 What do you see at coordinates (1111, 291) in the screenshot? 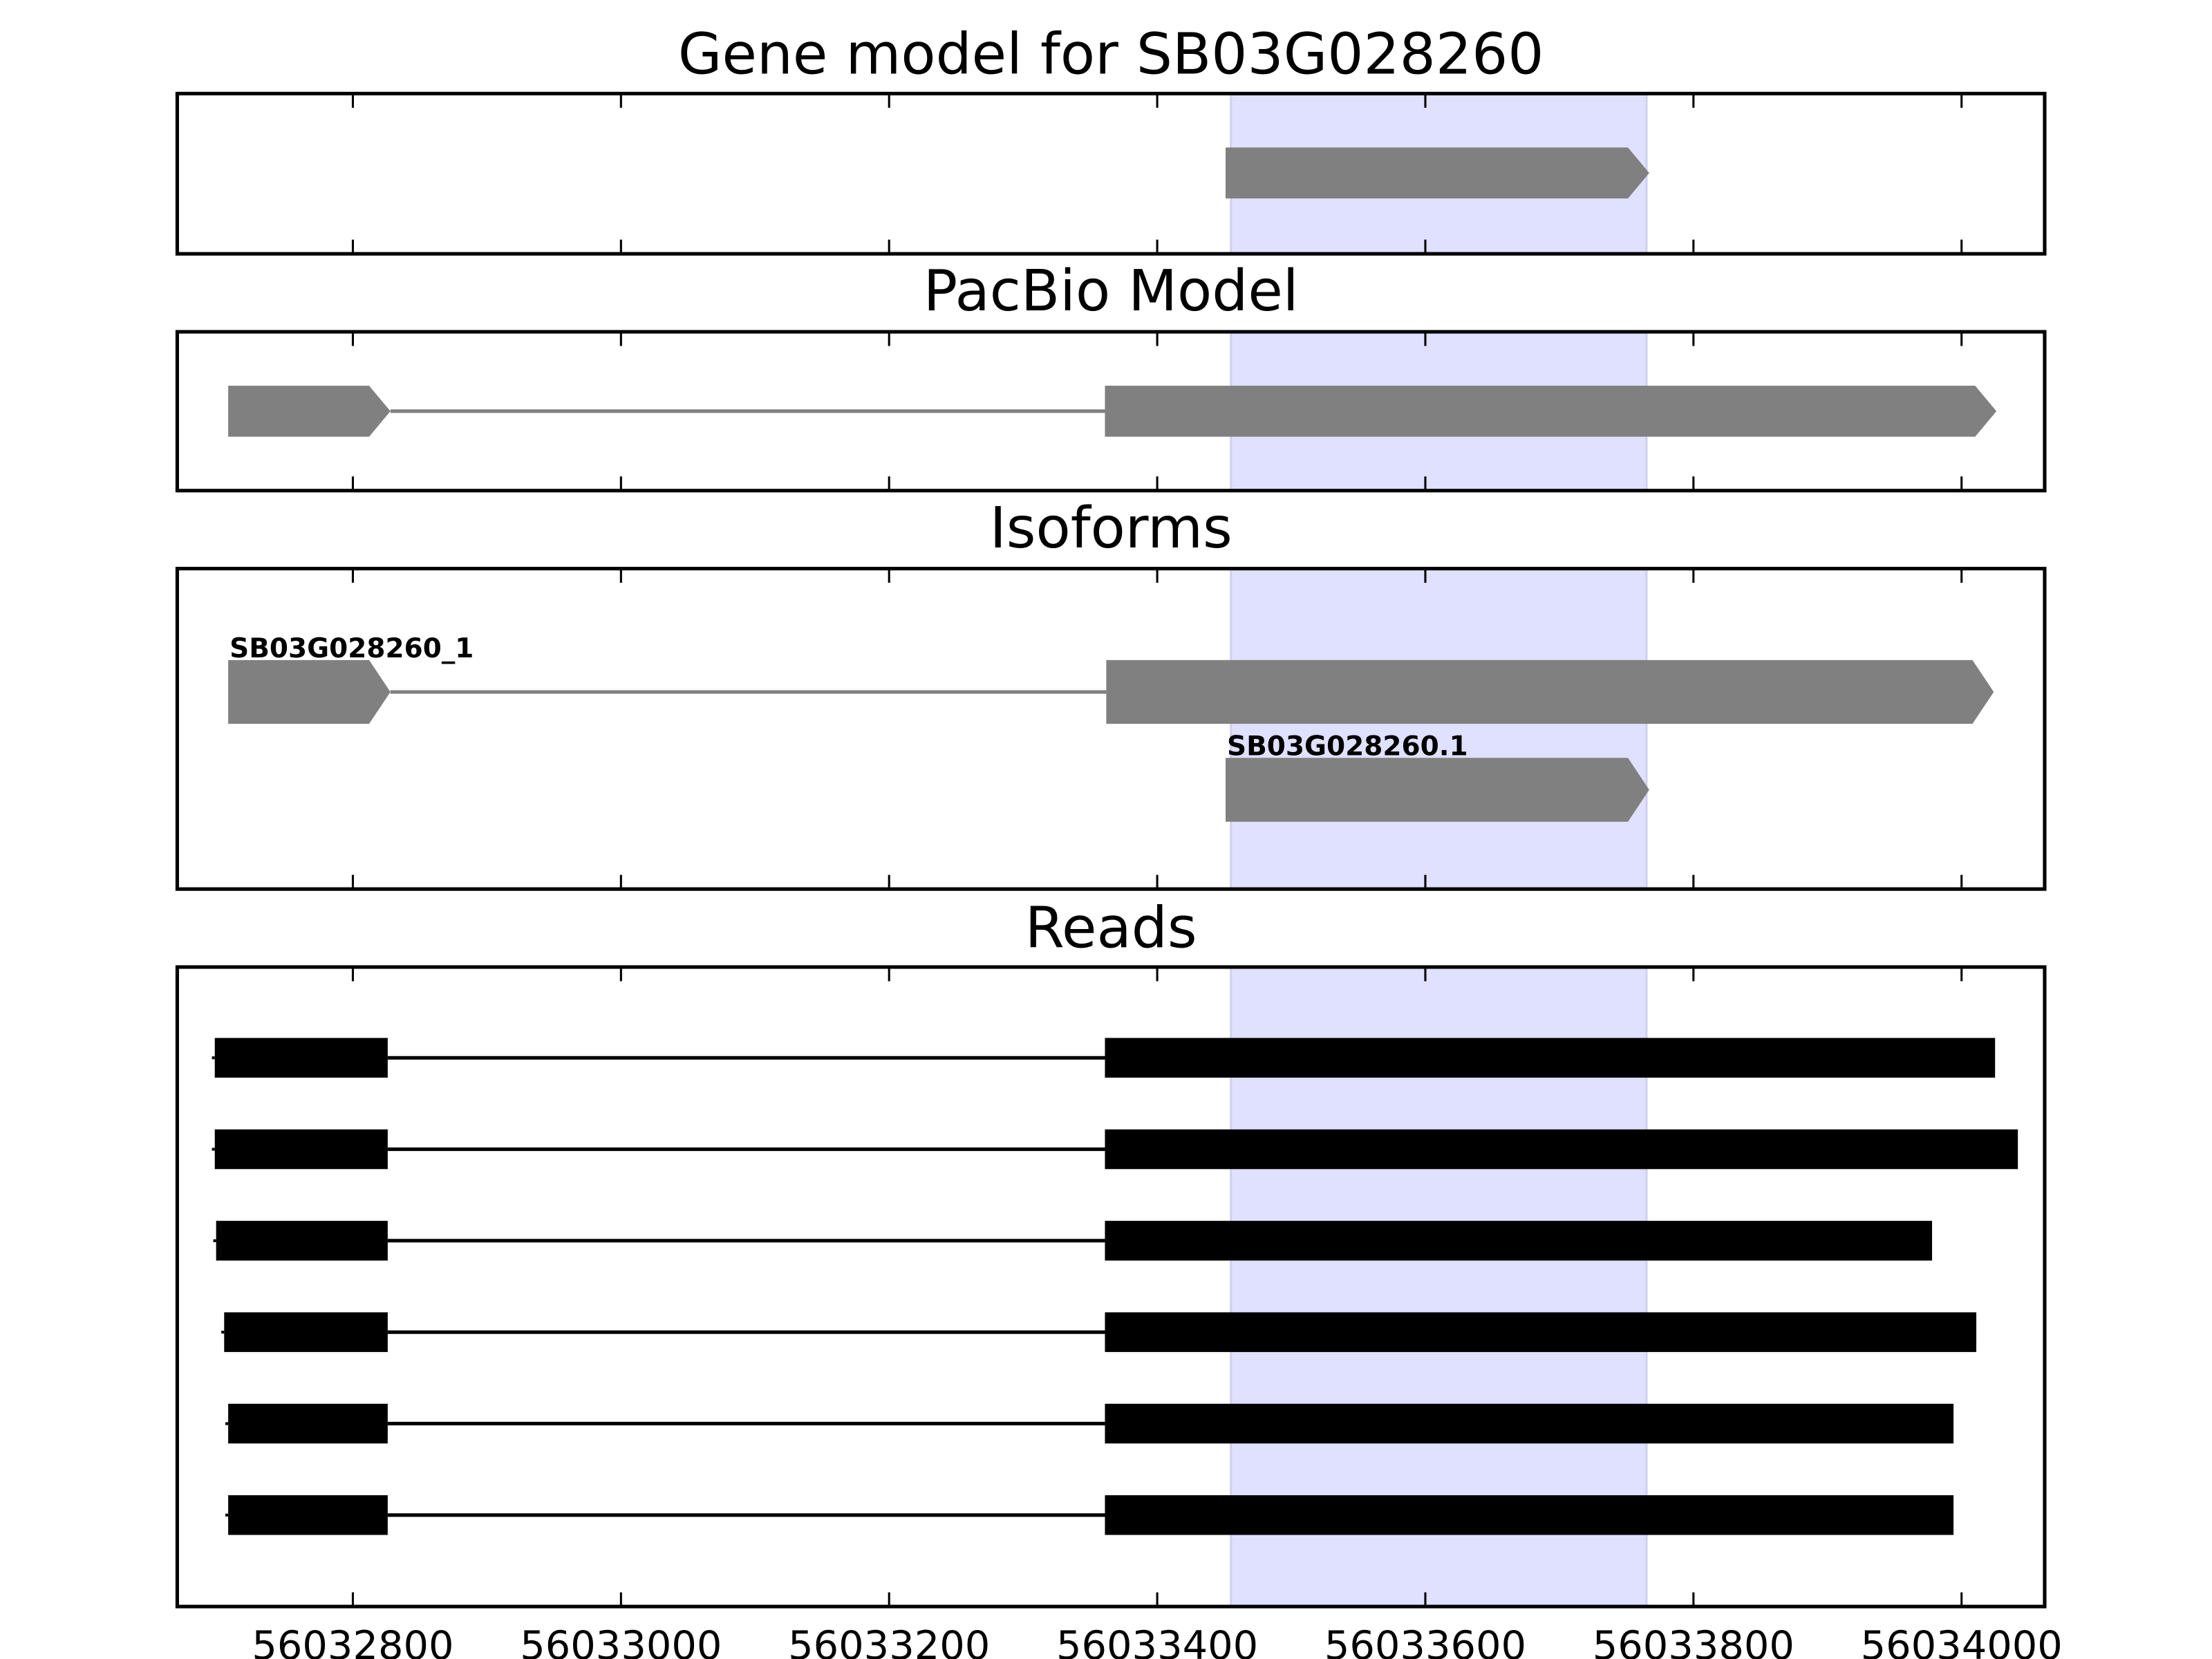
I see `panel-title: PacBio Model` at bounding box center [1111, 291].